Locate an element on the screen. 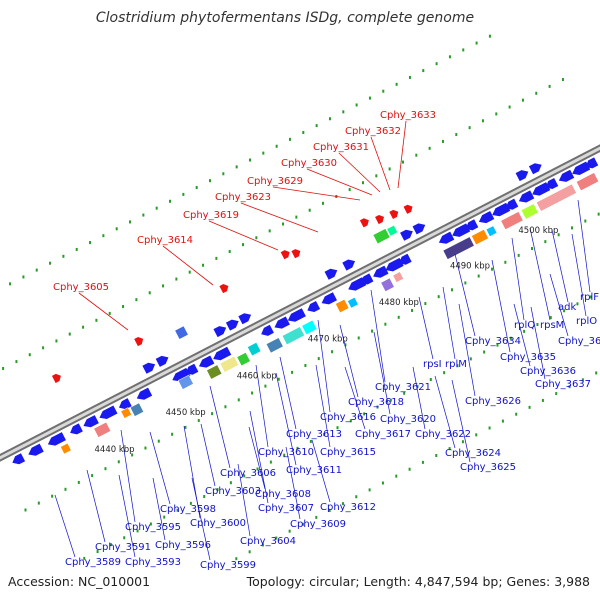 This screenshot has height=600, width=600. gene-label-lower: Cphy_3626 is located at coordinates (493, 401).